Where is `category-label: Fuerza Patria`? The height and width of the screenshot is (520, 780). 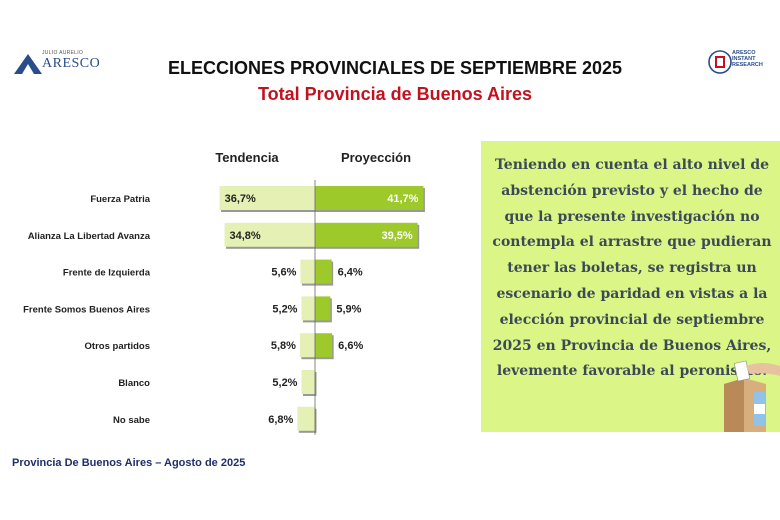 category-label: Fuerza Patria is located at coordinates (120, 199).